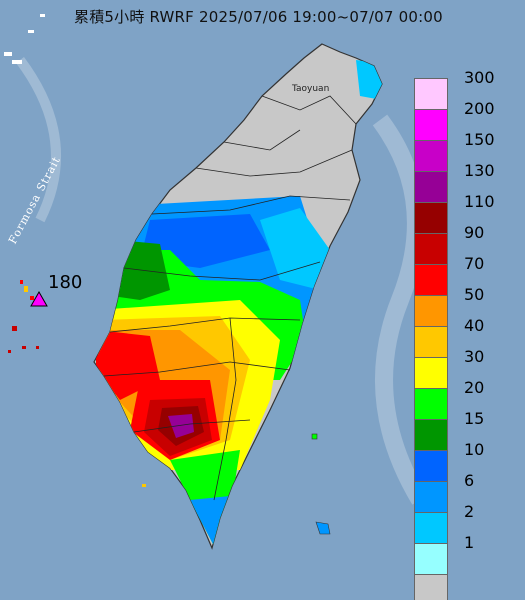  What do you see at coordinates (479, 139) in the screenshot?
I see `legend-label: 150` at bounding box center [479, 139].